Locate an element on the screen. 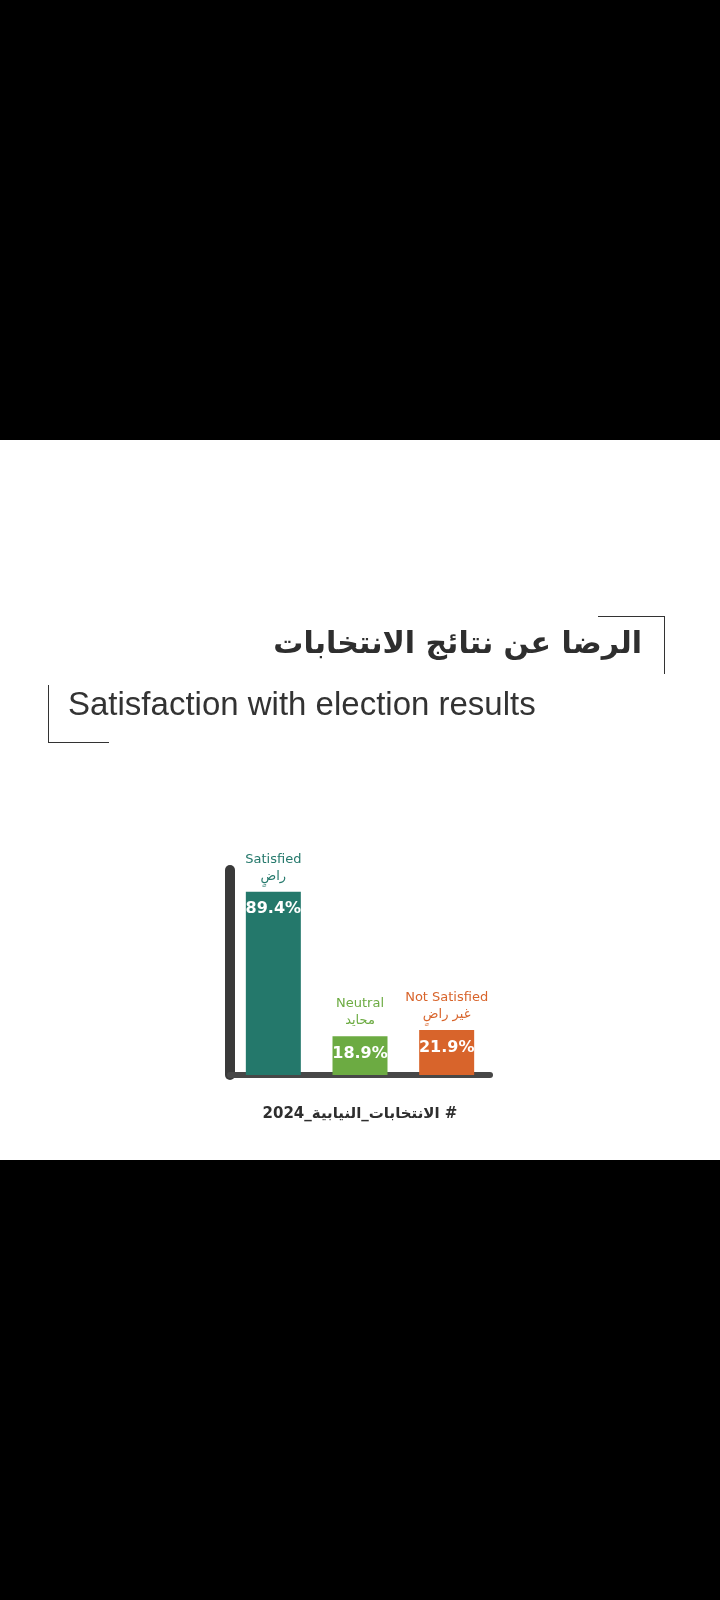 This screenshot has height=1600, width=720. data-label: 18.9% is located at coordinates (360, 1052).